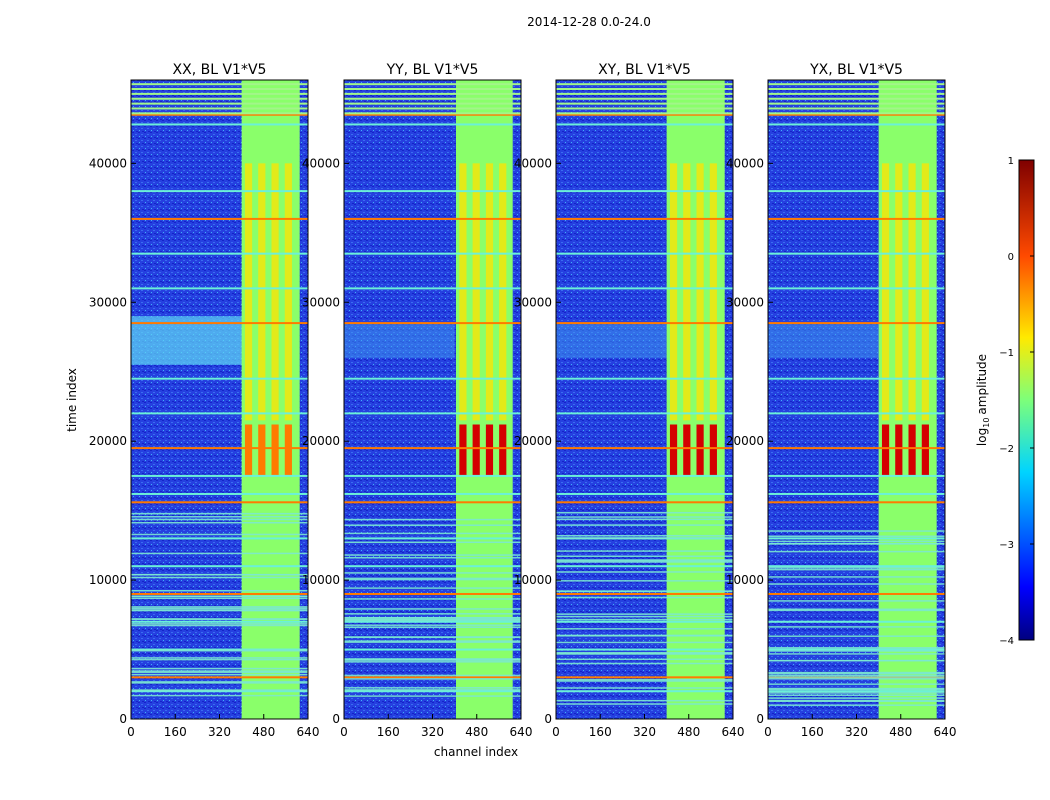 Image resolution: width=1050 pixels, height=800 pixels. I want to click on panel-4-xtick-5: 640, so click(945, 732).